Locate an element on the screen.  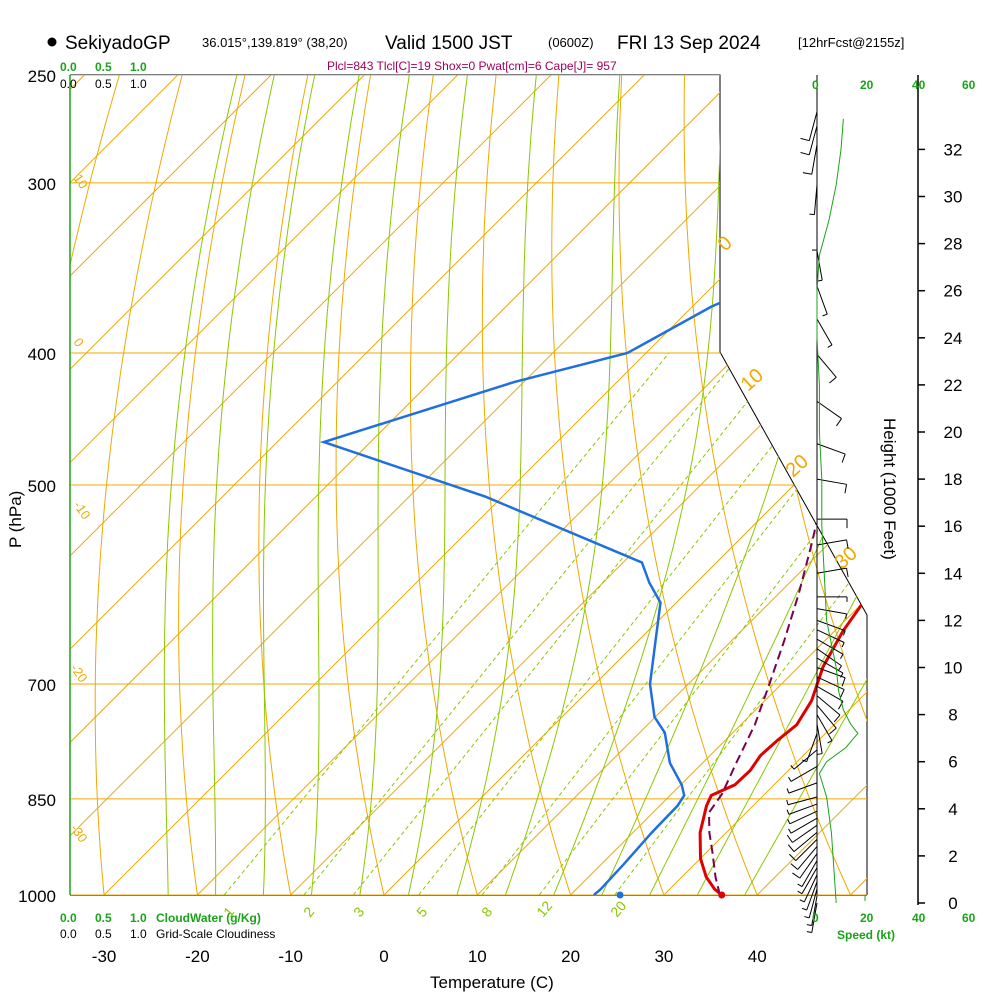
station-bullet-icon is located at coordinates (52, 42).